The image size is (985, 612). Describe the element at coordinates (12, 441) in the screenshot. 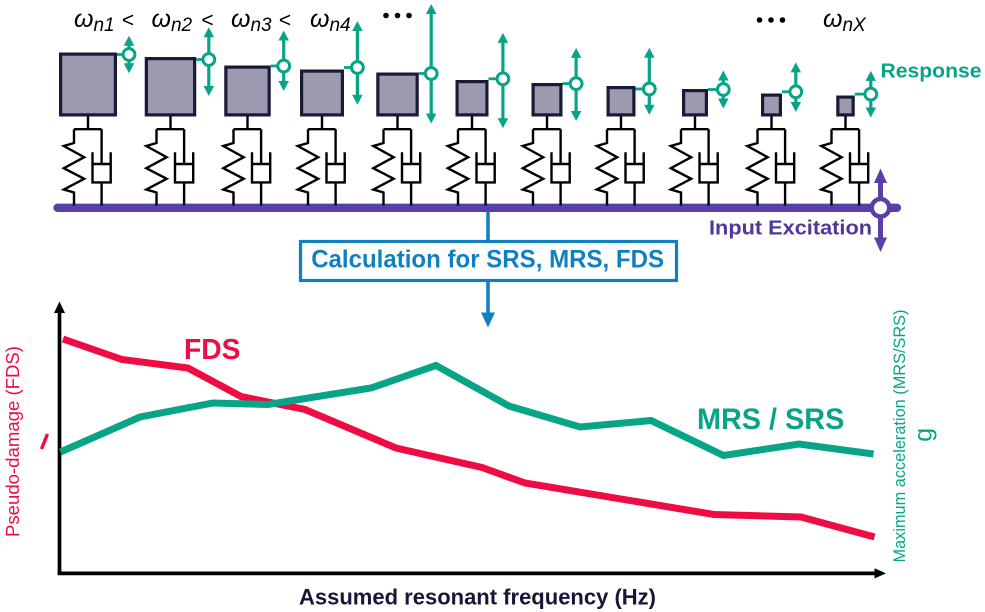

I see `svg-text: Pseudo-damage (FDS)` at that location.